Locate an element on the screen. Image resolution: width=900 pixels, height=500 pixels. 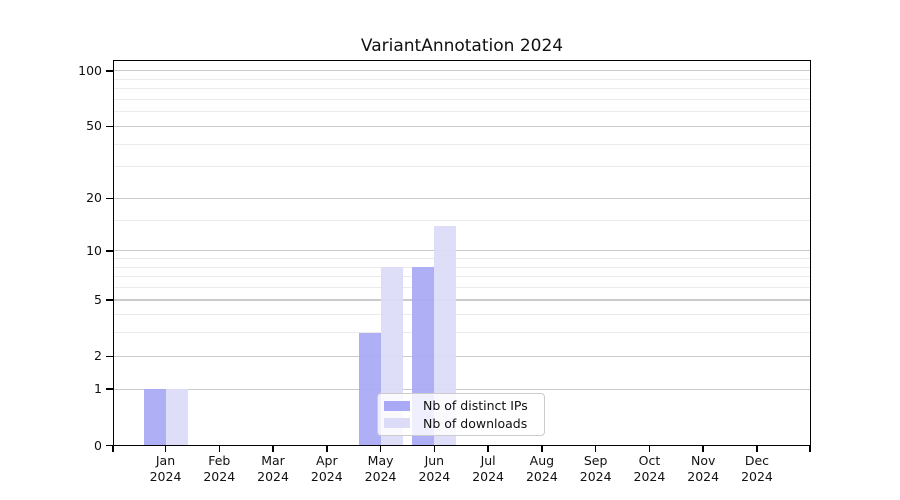
x-tick-label: Jun 2024 is located at coordinates (434, 468).